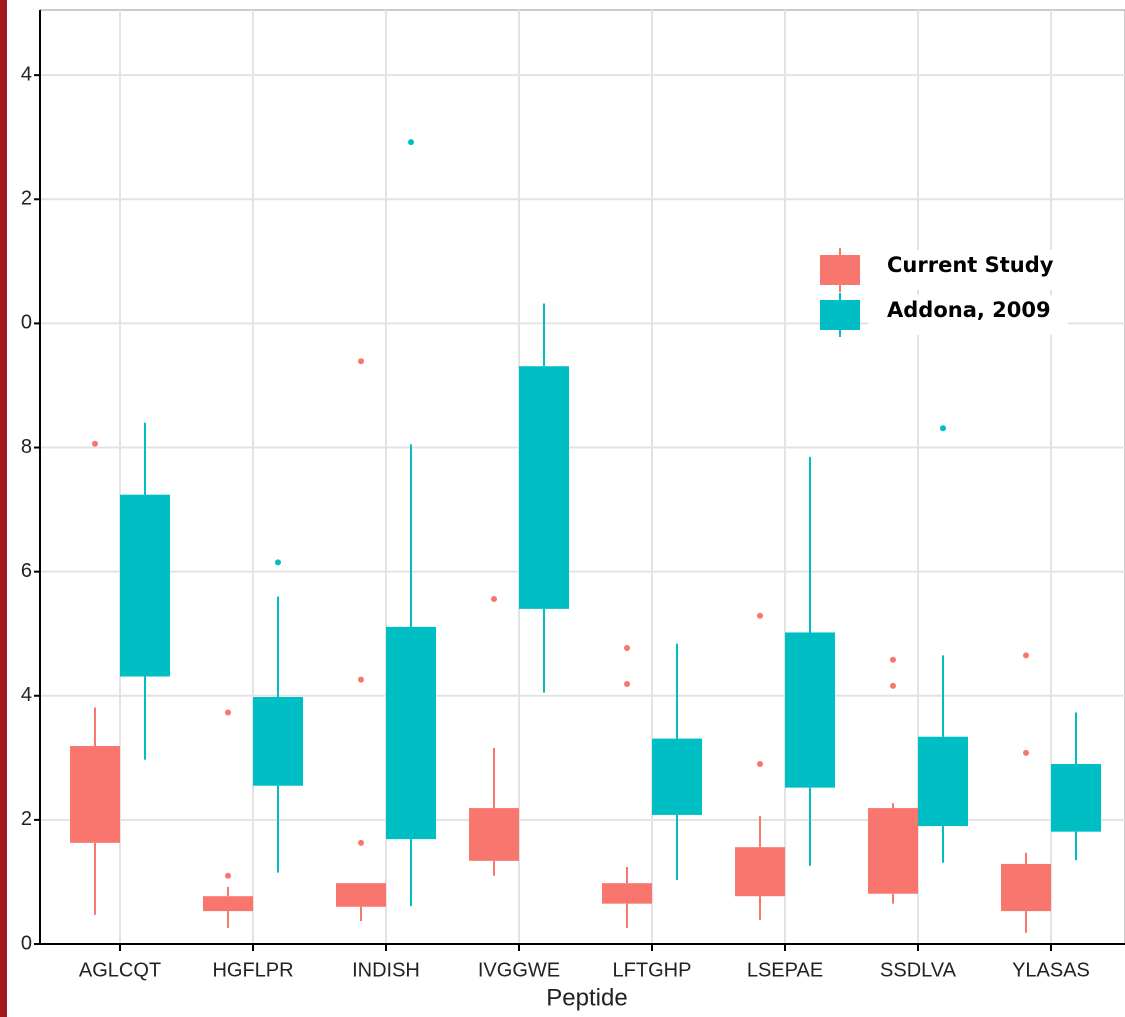 Image resolution: width=1125 pixels, height=1017 pixels. Describe the element at coordinates (969, 310) in the screenshot. I see `legend-label: Addona, 2009` at that location.